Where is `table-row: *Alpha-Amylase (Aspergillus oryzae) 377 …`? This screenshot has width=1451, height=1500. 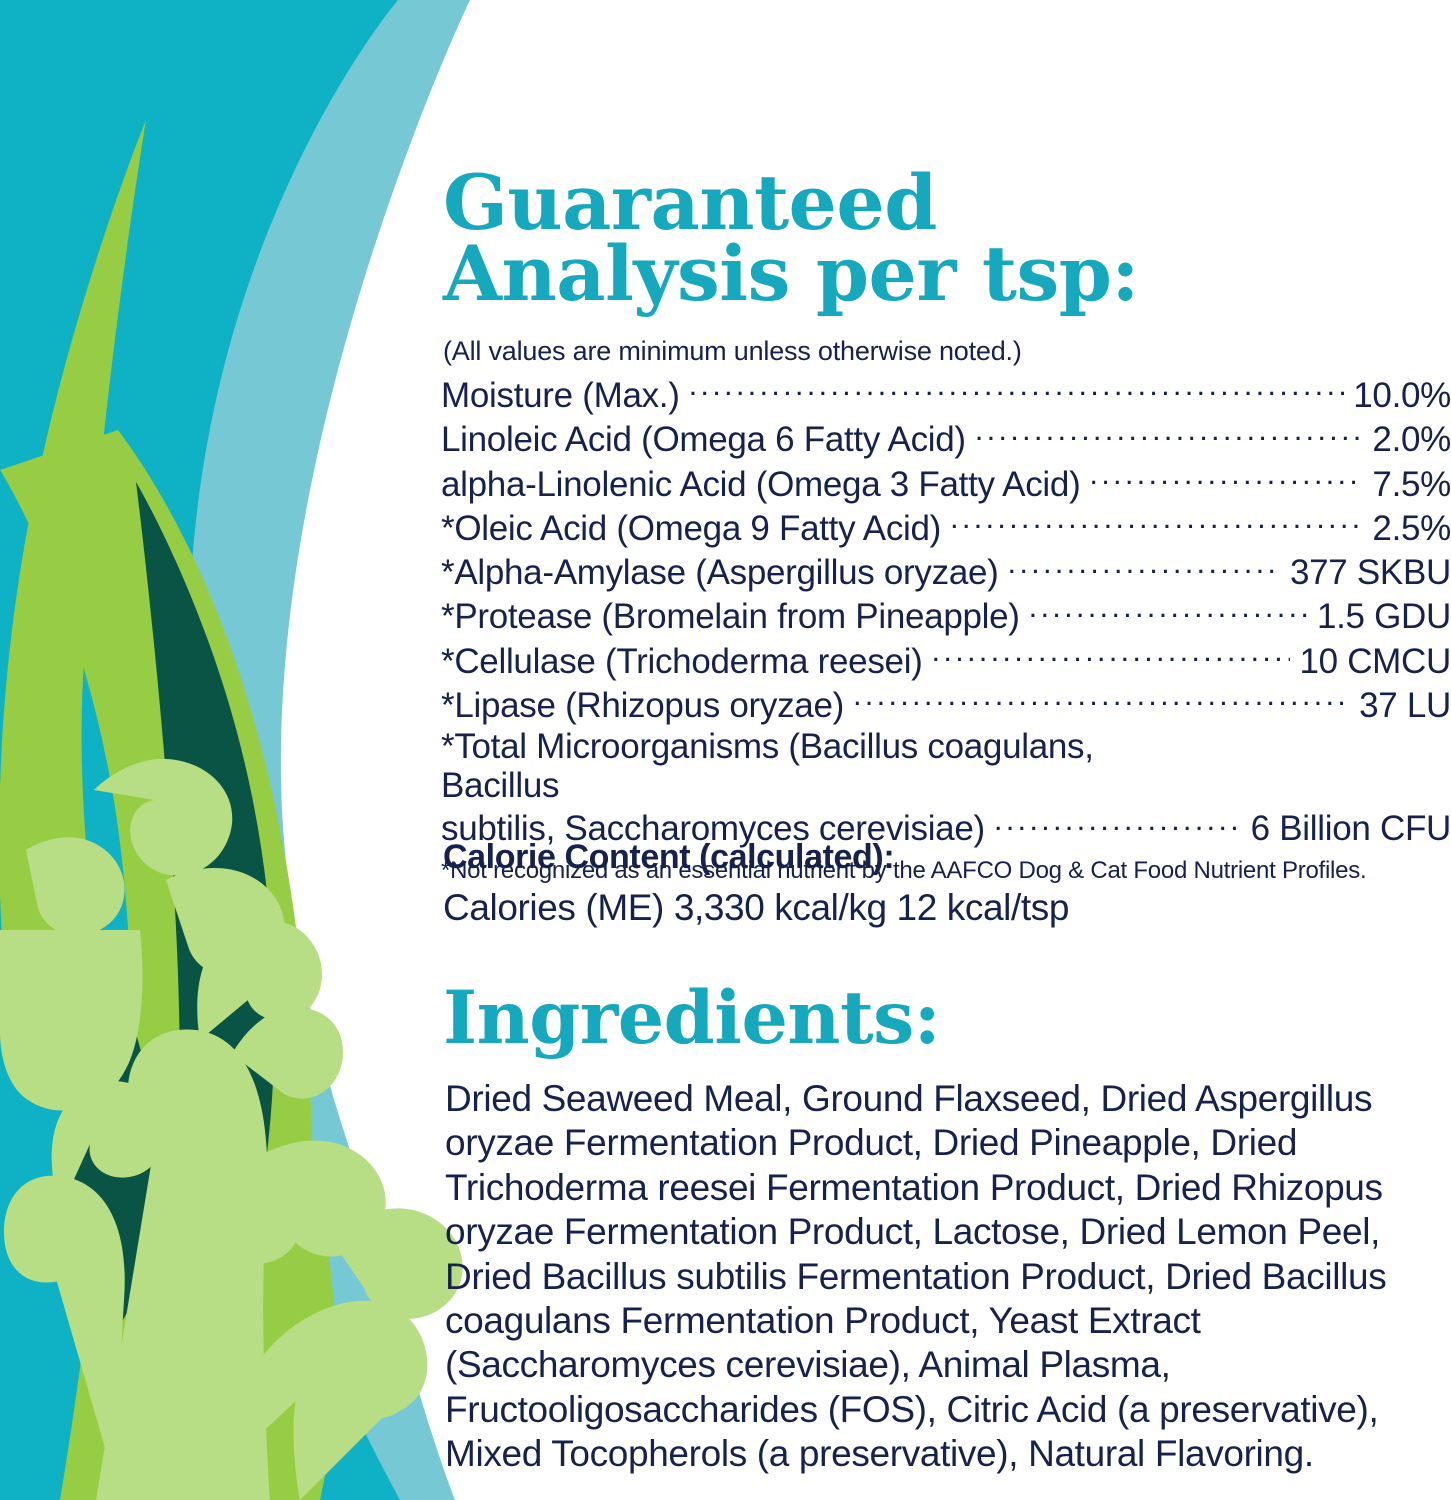 table-row: *Alpha-Amylase (Aspergillus oryzae) 377 … is located at coordinates (946, 571).